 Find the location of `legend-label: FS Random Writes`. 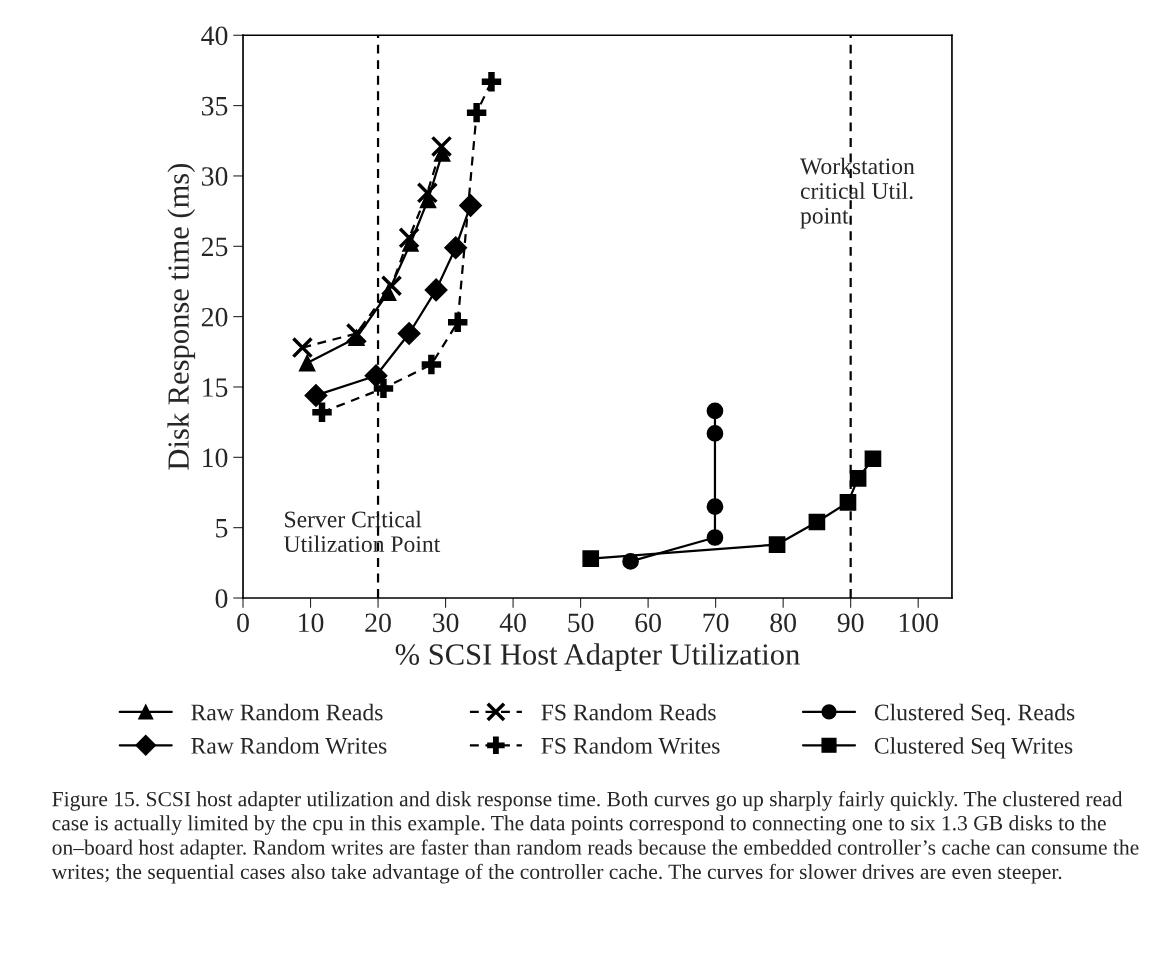

legend-label: FS Random Writes is located at coordinates (630, 745).